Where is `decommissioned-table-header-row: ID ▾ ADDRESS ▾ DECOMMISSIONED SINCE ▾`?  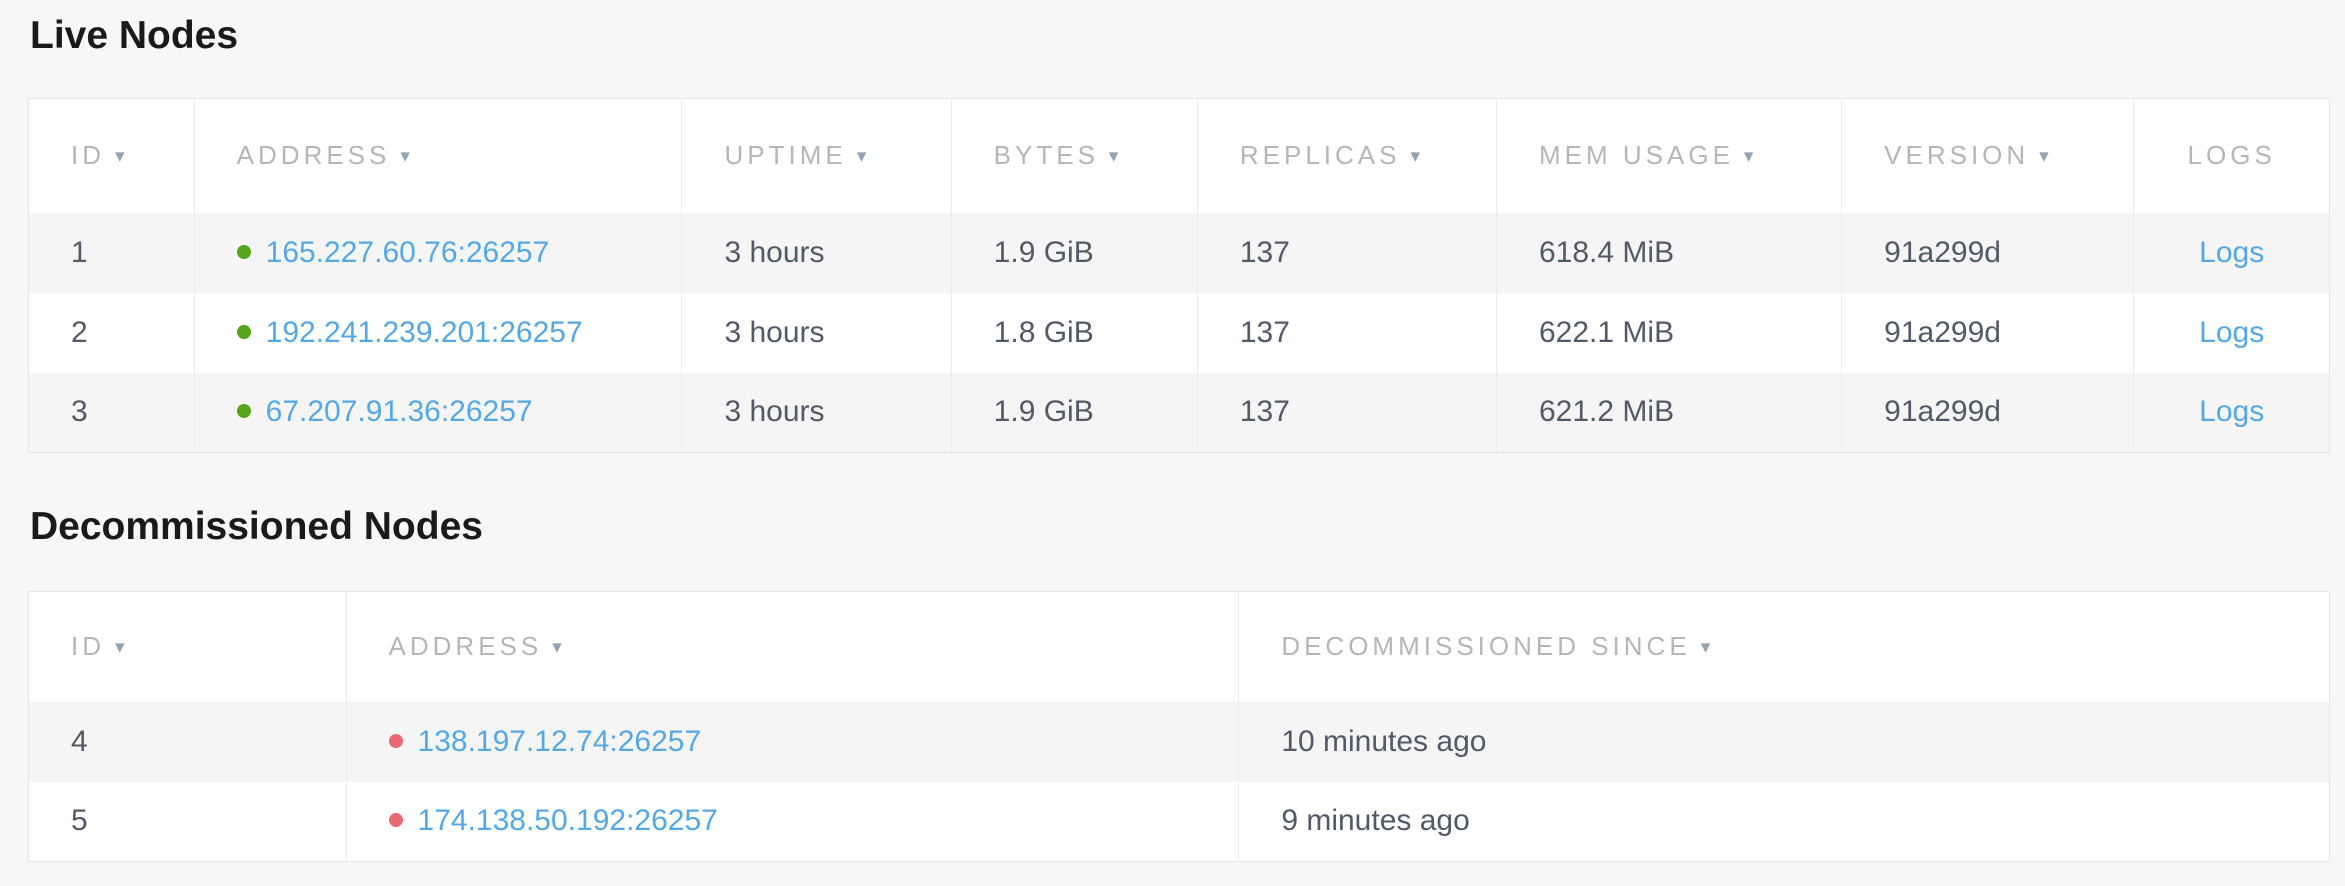
decommissioned-table-header-row: ID ▾ ADDRESS ▾ DECOMMISSIONED SINCE ▾ is located at coordinates (1179, 646).